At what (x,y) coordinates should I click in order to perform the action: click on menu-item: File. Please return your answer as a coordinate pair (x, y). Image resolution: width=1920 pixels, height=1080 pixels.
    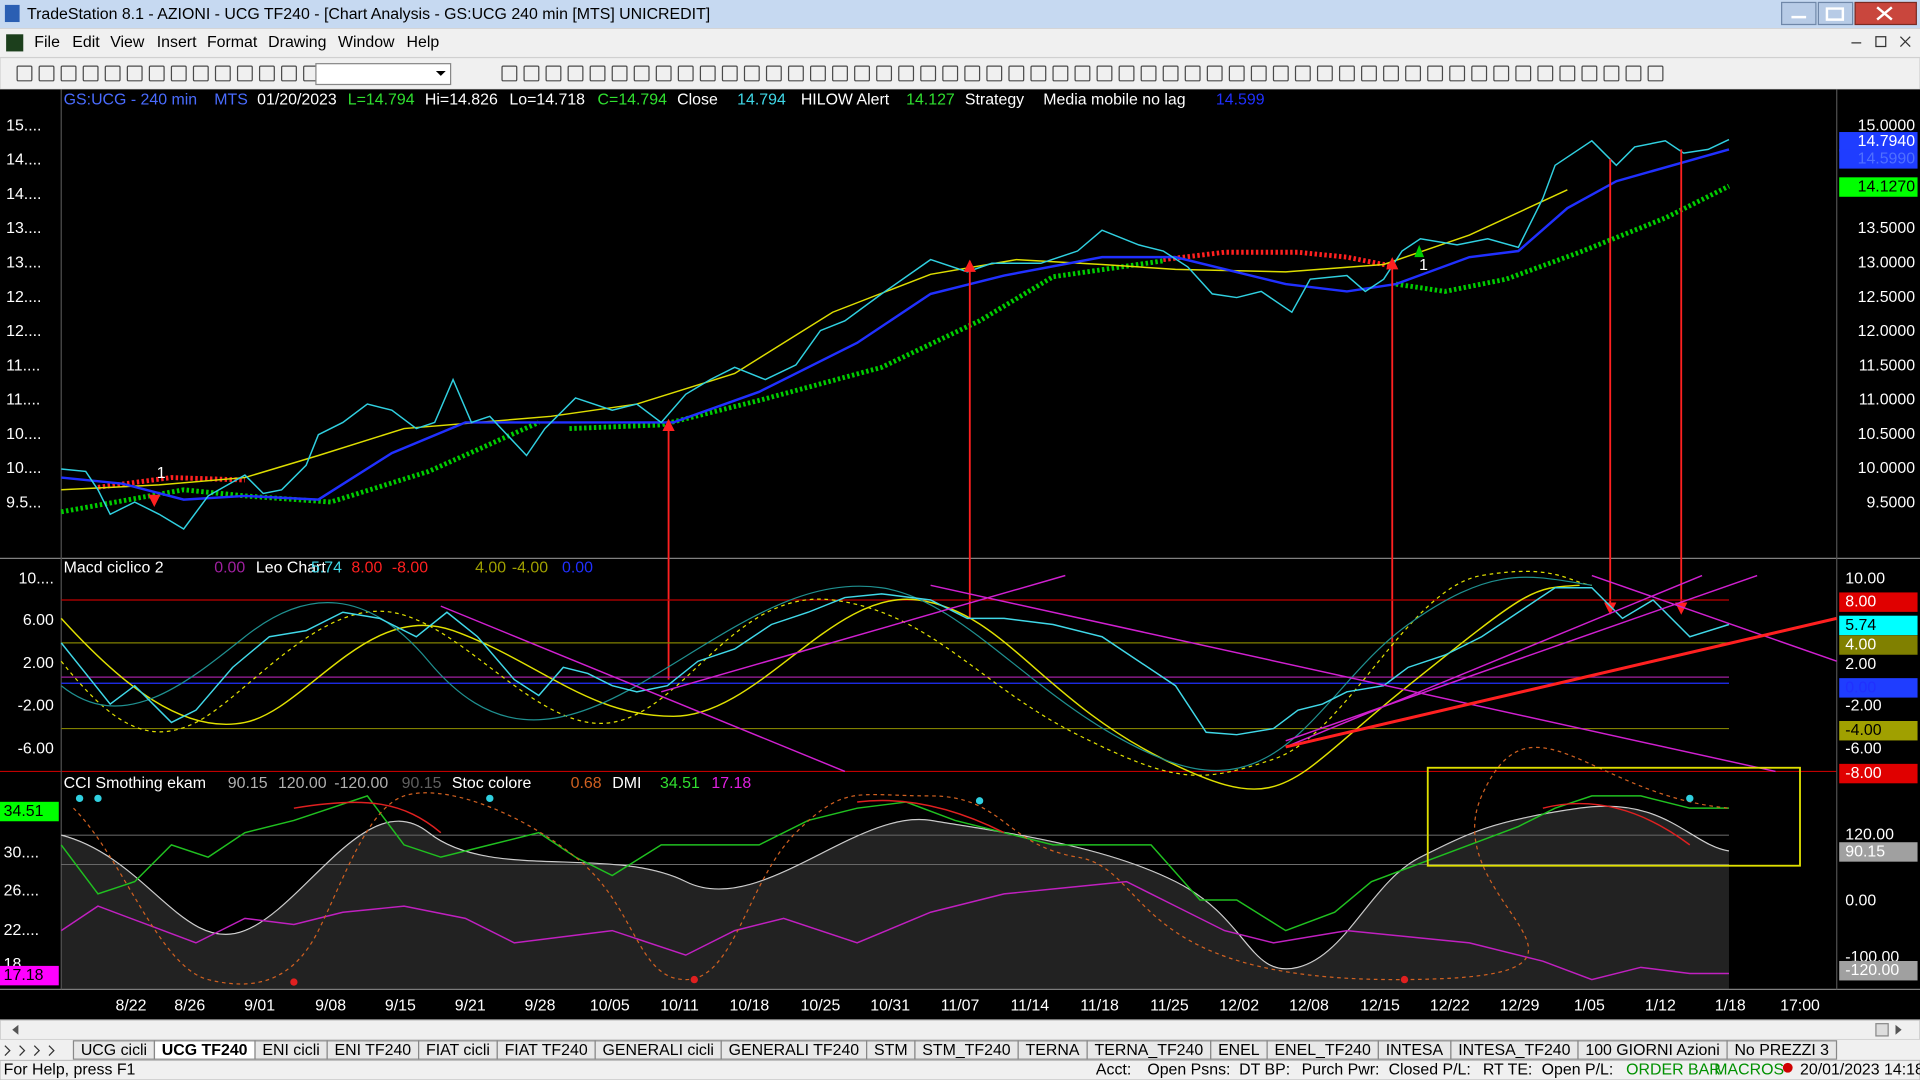
    Looking at the image, I should click on (47, 42).